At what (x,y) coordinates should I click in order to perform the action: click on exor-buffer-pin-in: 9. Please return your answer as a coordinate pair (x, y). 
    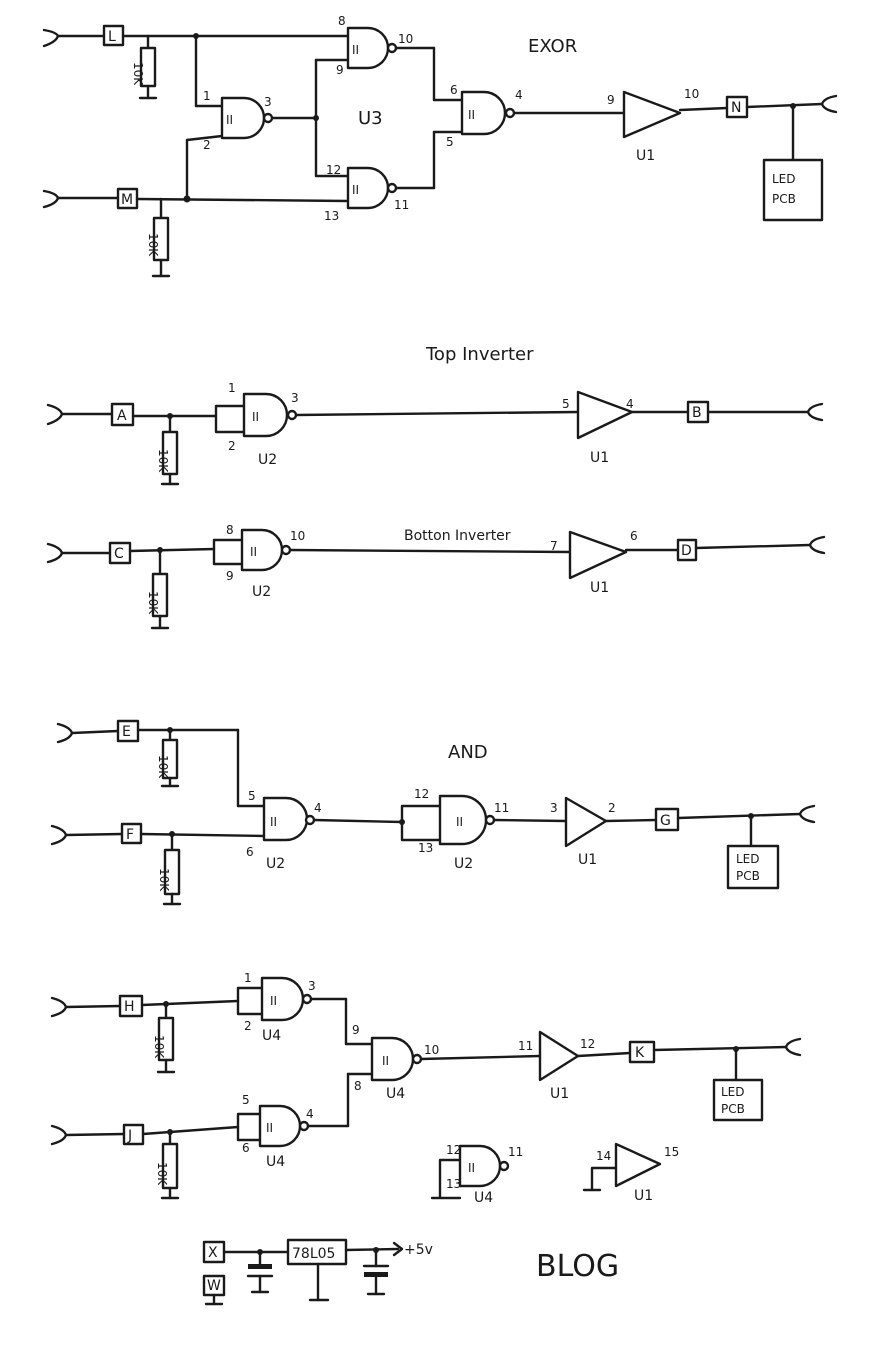
    Looking at the image, I should click on (611, 100).